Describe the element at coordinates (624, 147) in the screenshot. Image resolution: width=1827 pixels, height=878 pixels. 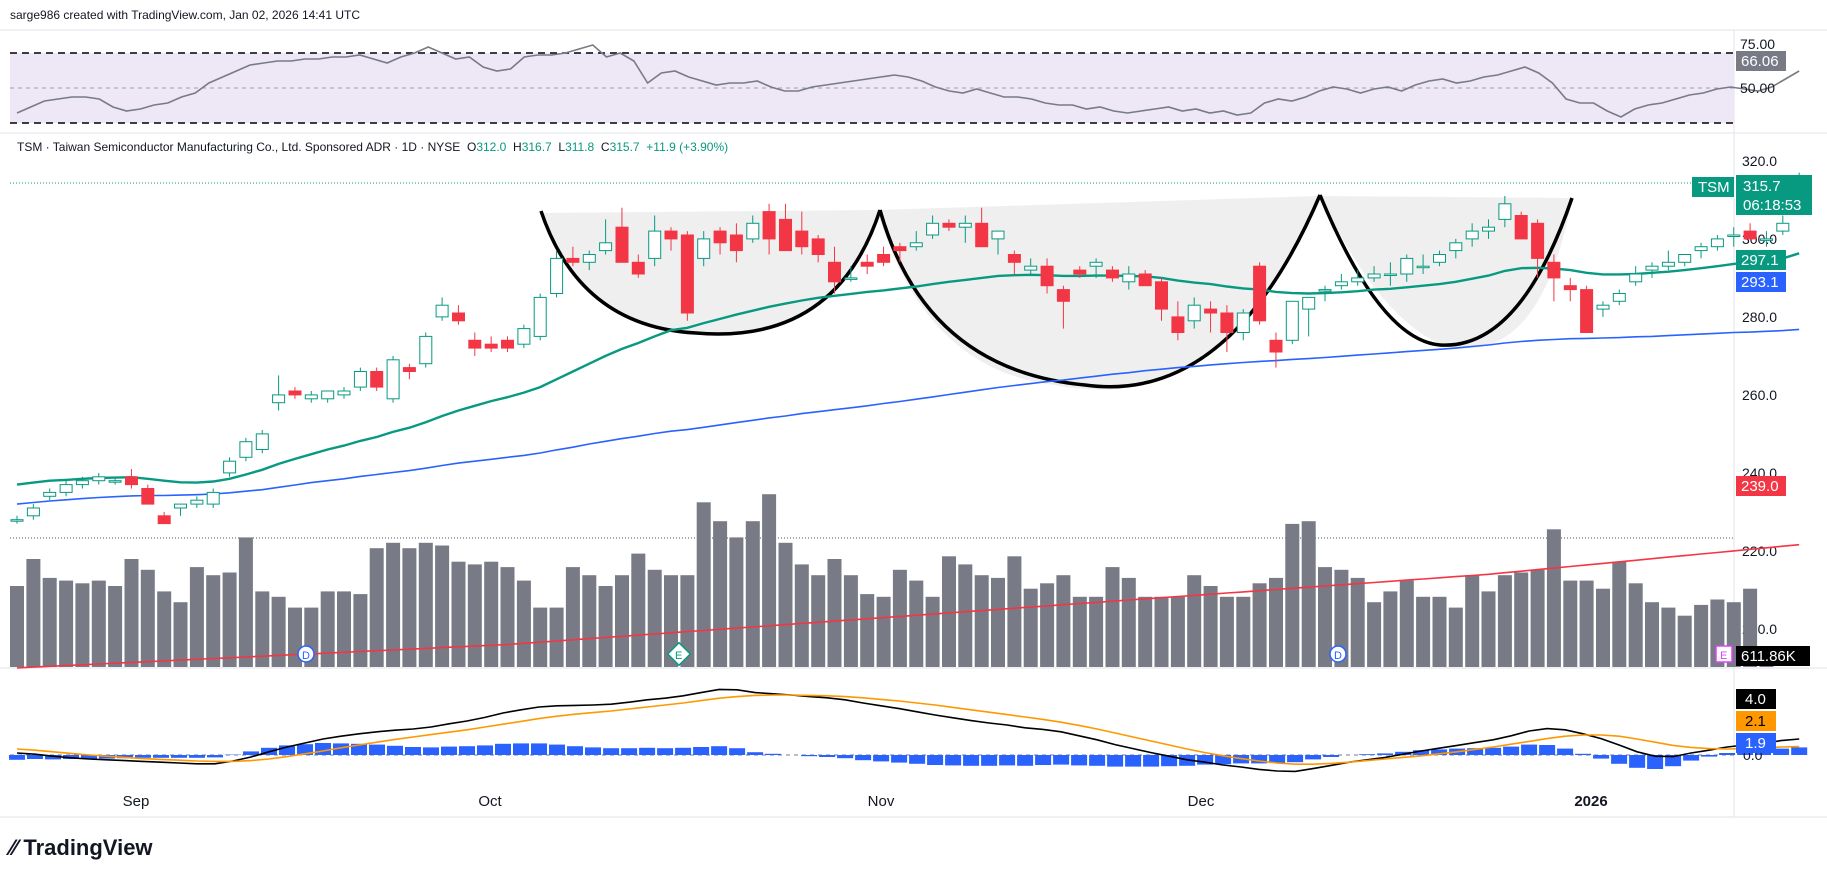
I see `close-value: 315.7` at that location.